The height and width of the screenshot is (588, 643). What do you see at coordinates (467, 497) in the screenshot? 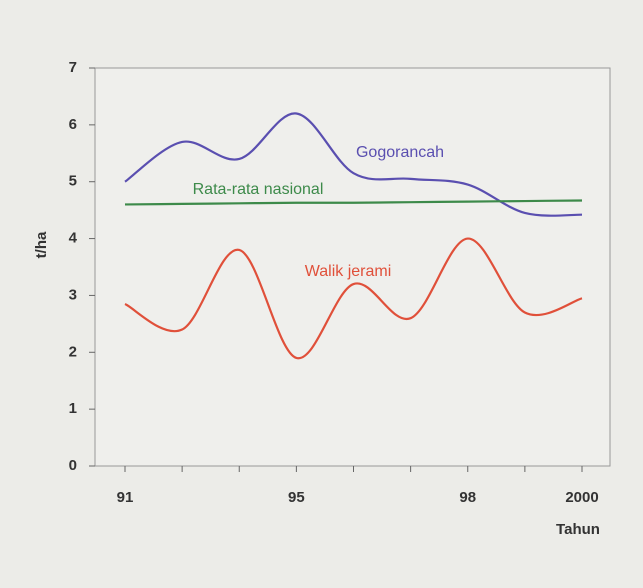
I see `x-tick-label: 98` at bounding box center [467, 497].